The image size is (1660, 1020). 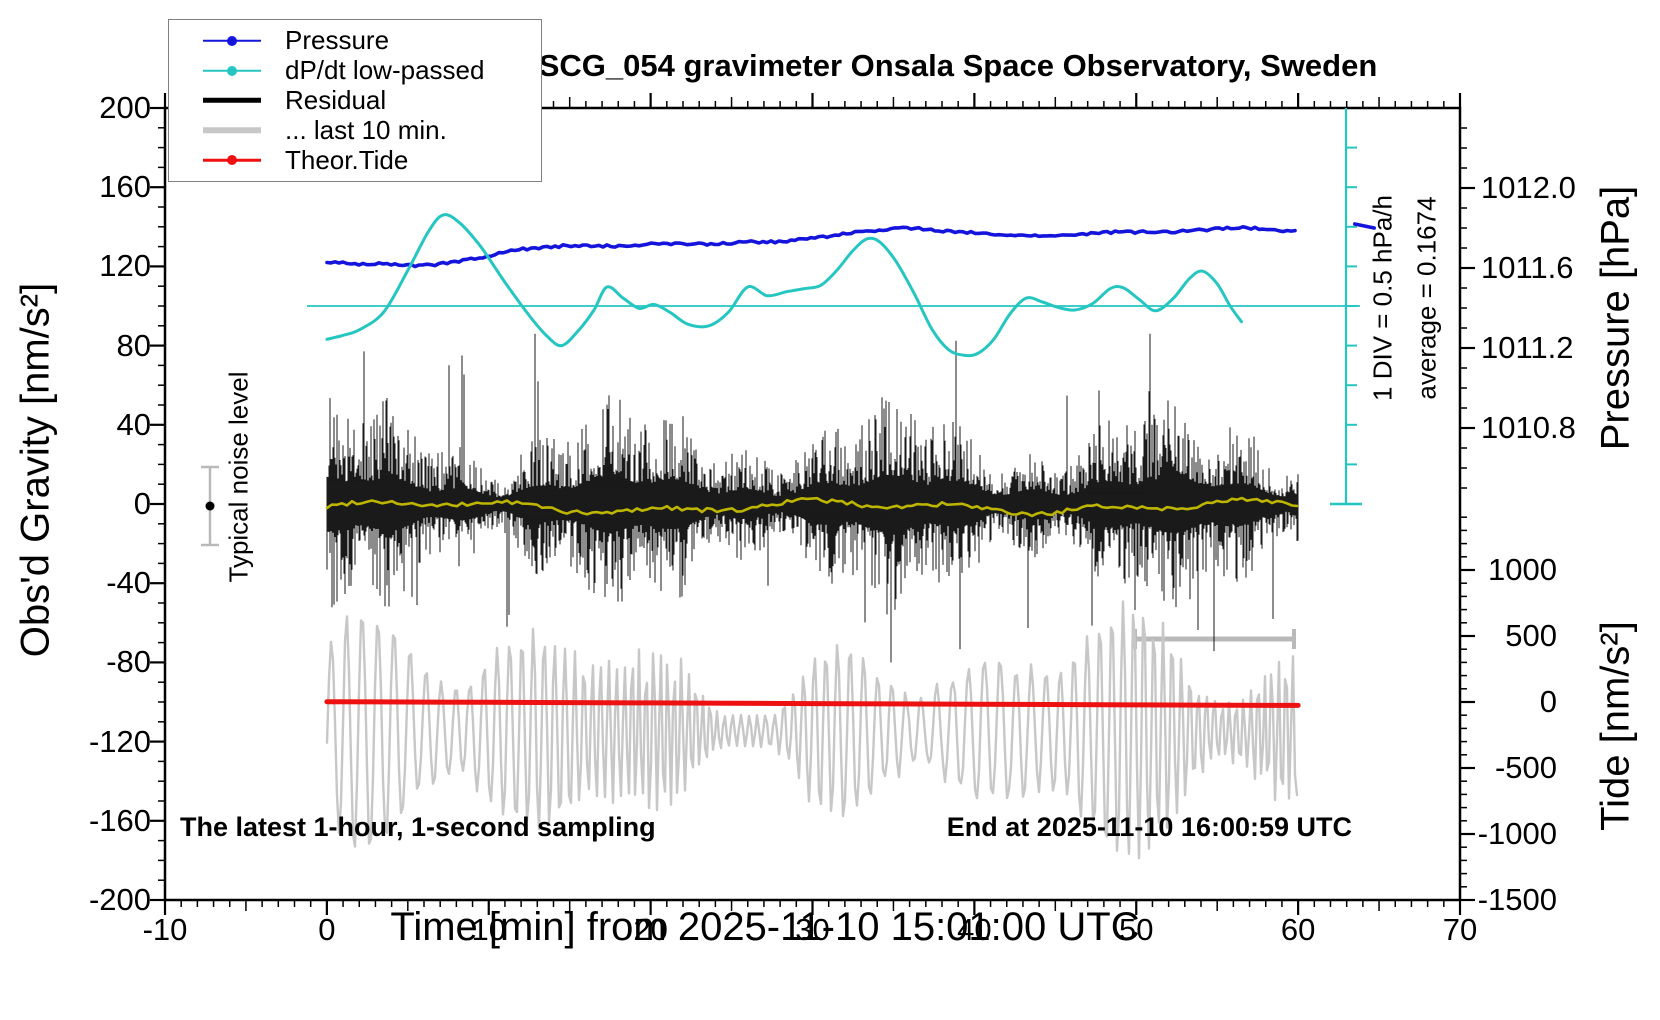 What do you see at coordinates (347, 159) in the screenshot?
I see `legend-label: Theor.Tide` at bounding box center [347, 159].